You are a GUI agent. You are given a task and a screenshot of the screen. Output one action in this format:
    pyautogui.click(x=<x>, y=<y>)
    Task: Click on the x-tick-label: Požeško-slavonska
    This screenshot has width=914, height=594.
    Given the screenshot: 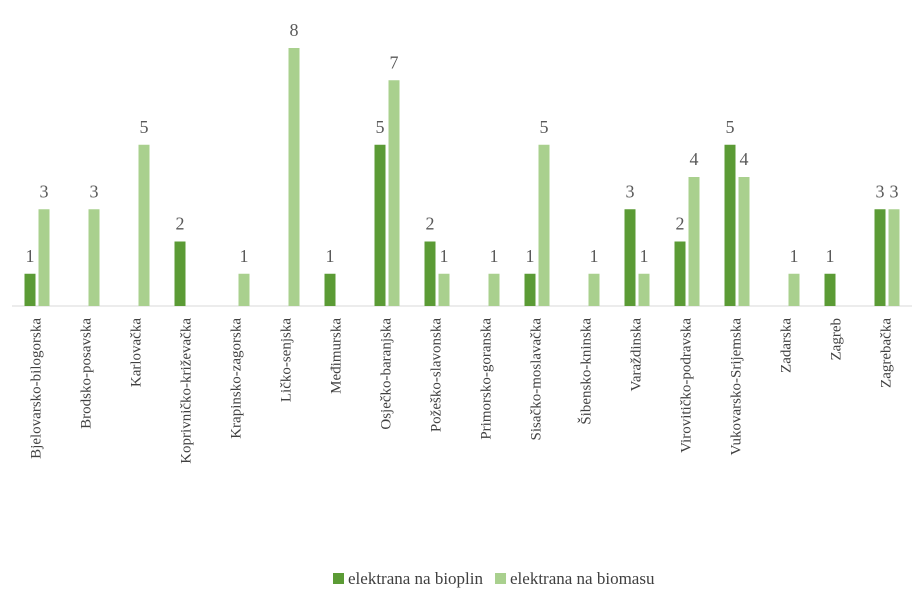 What is the action you would take?
    pyautogui.click(x=436, y=375)
    